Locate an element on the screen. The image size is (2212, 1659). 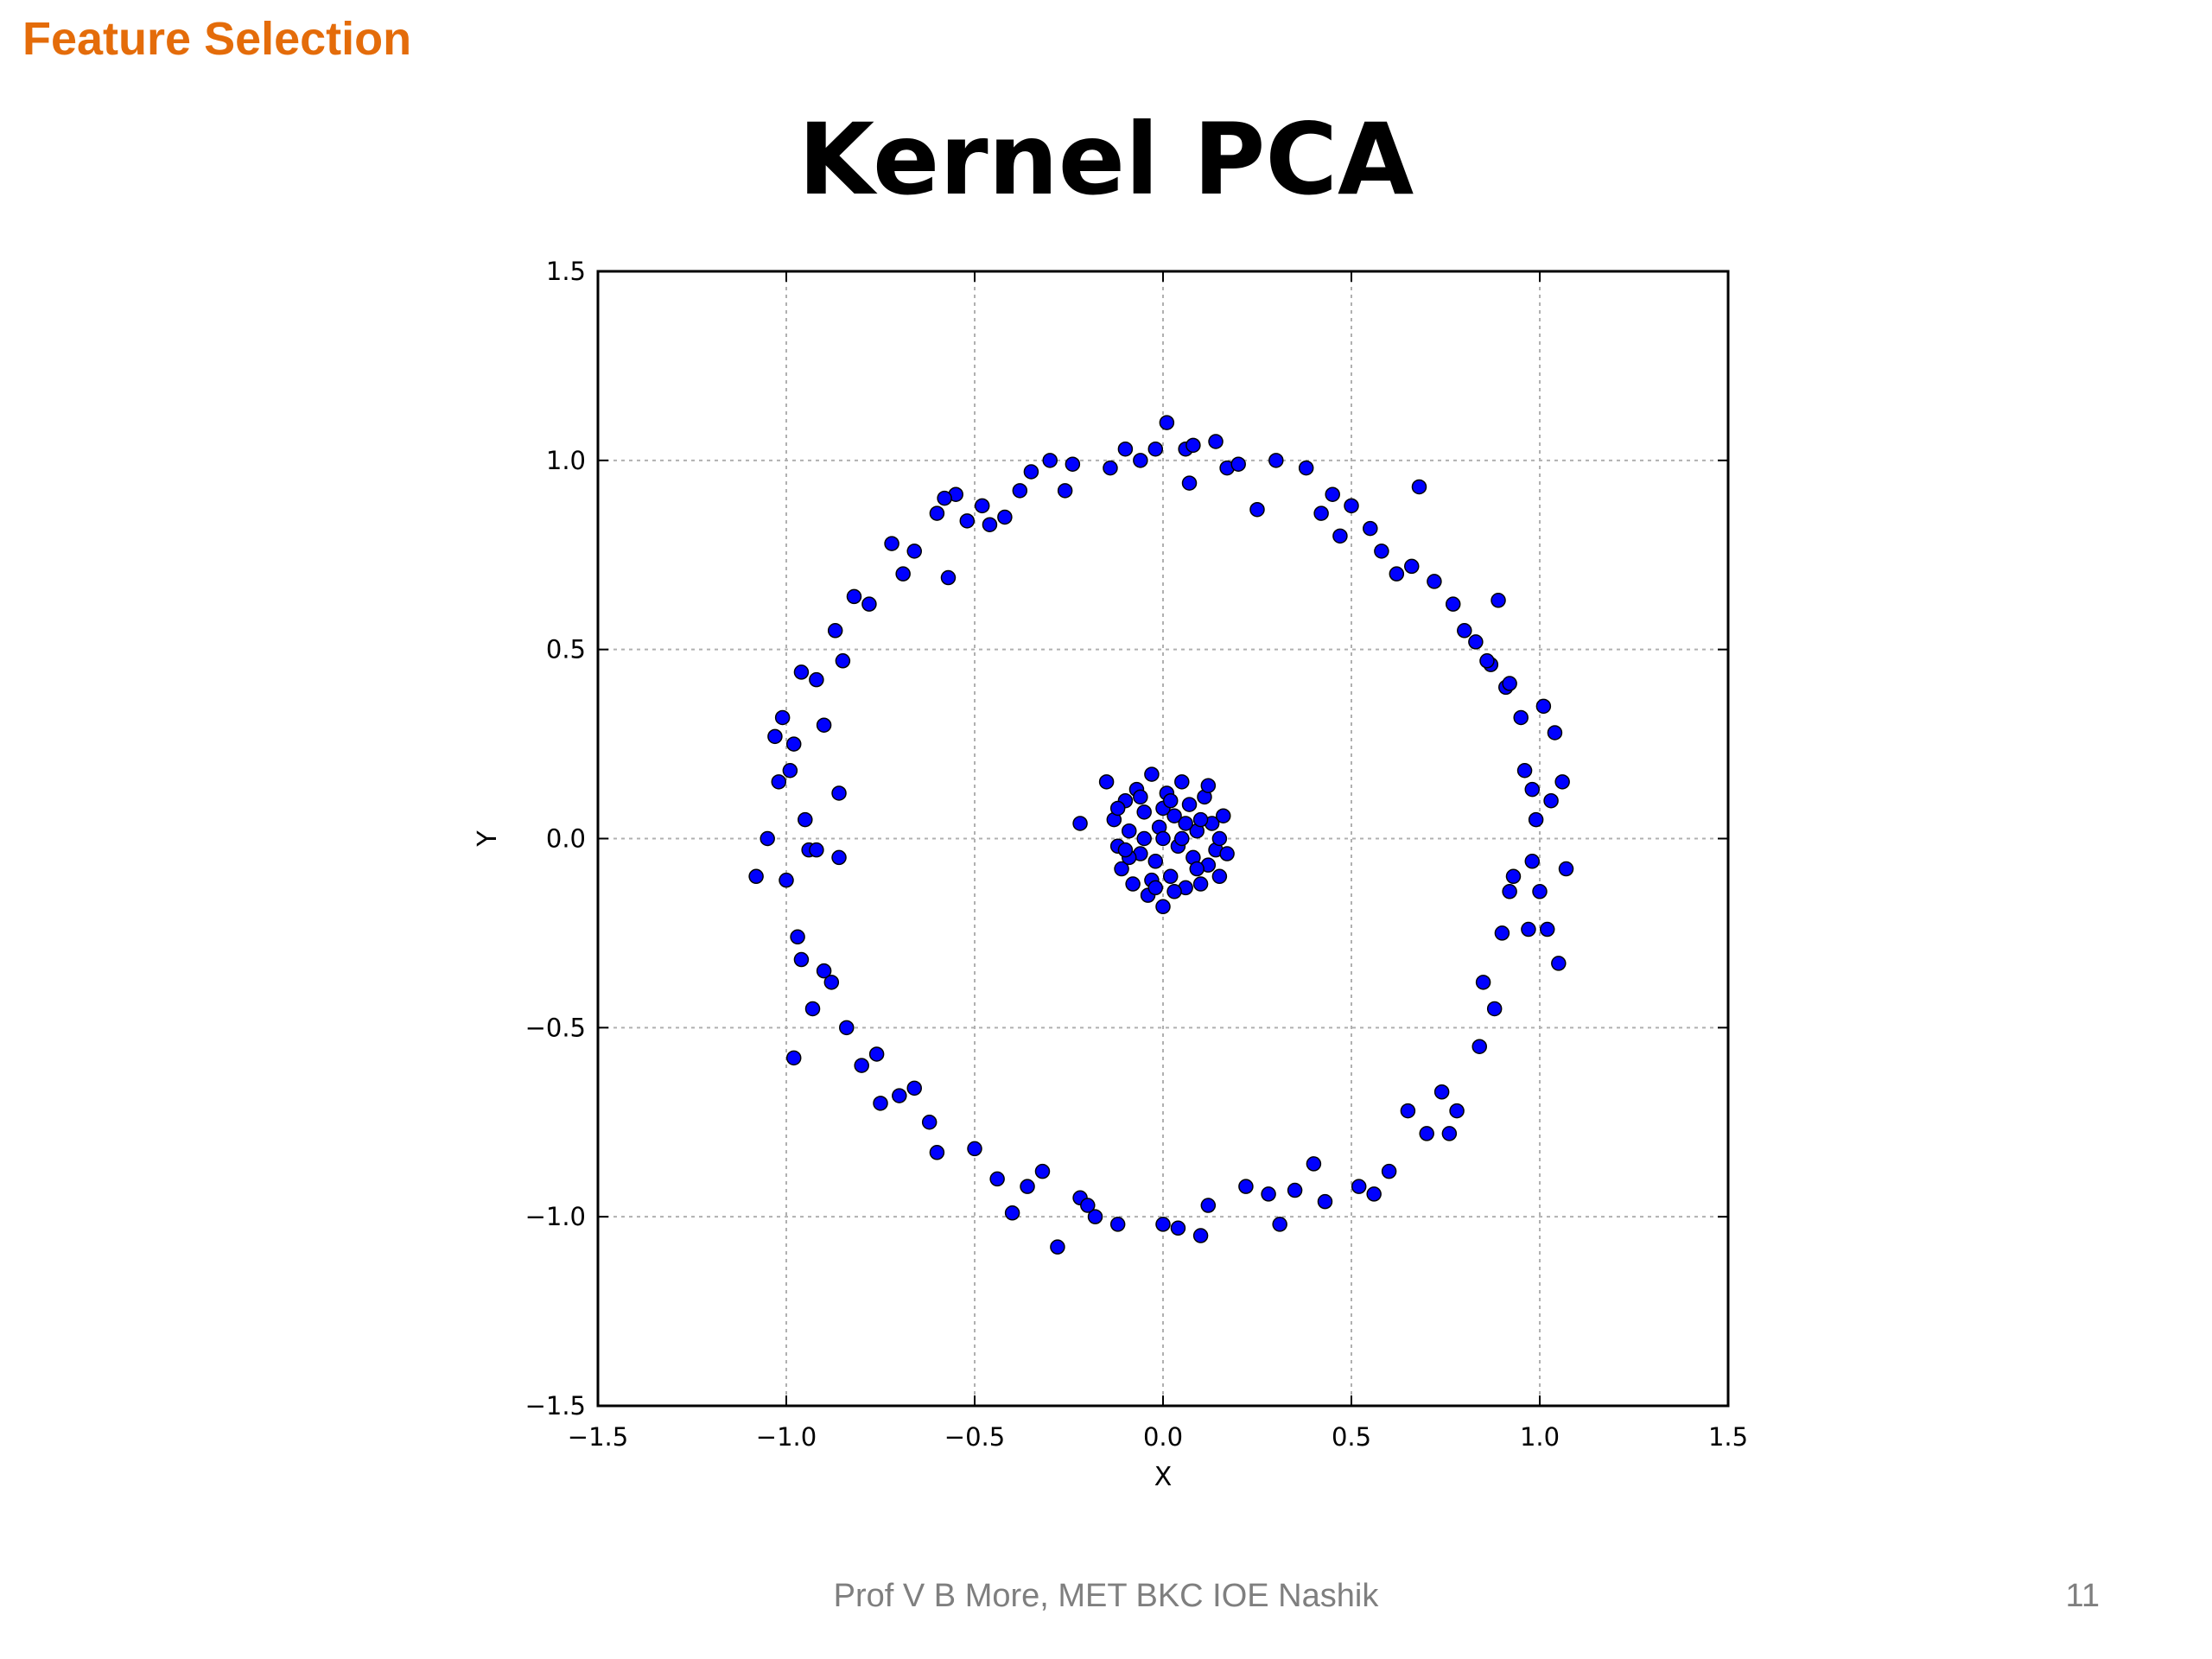
y-tick-label: 1.5 is located at coordinates (566, 271).